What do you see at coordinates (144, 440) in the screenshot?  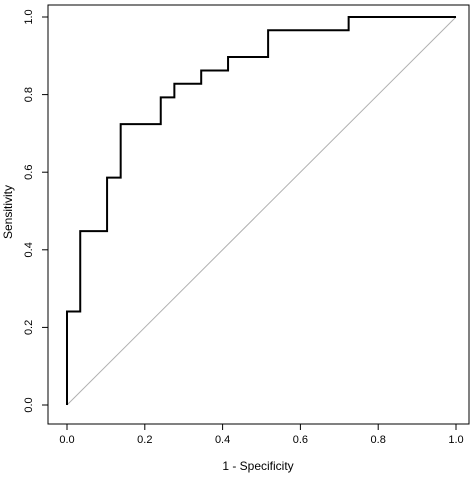 I see `x-tick-label: 0.2` at bounding box center [144, 440].